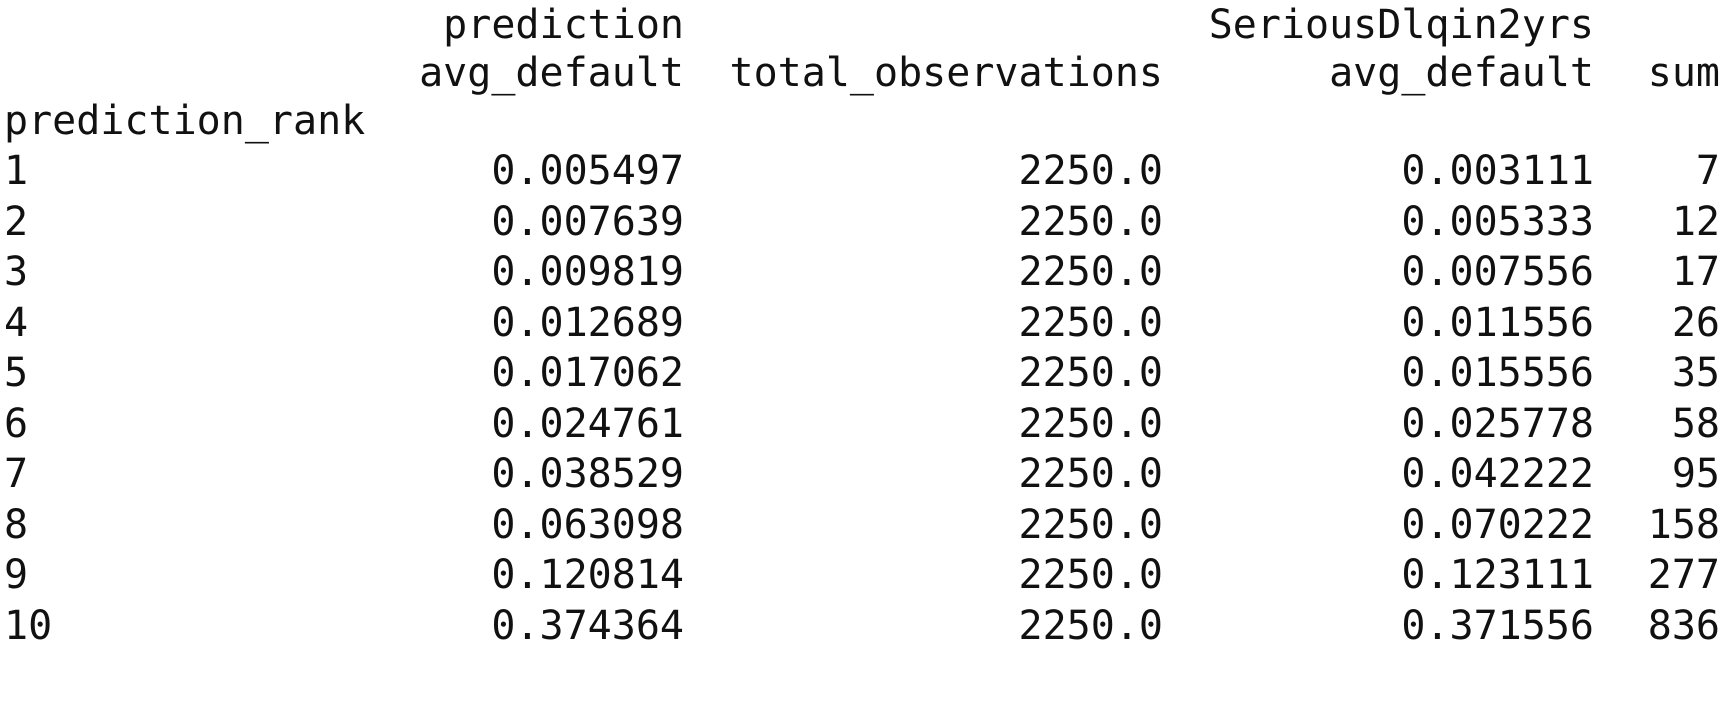 The height and width of the screenshot is (703, 1725). Describe the element at coordinates (16, 575) in the screenshot. I see `row-rank: 9` at that location.